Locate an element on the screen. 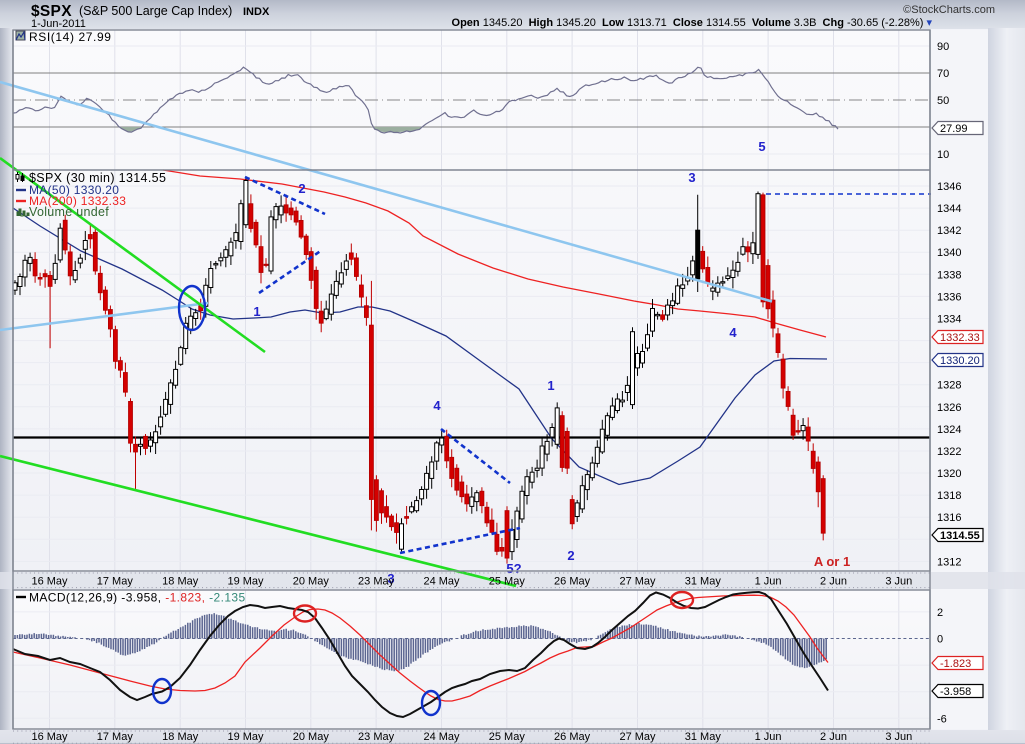 This screenshot has width=1025, height=744. svg-text: 1324 is located at coordinates (949, 430).